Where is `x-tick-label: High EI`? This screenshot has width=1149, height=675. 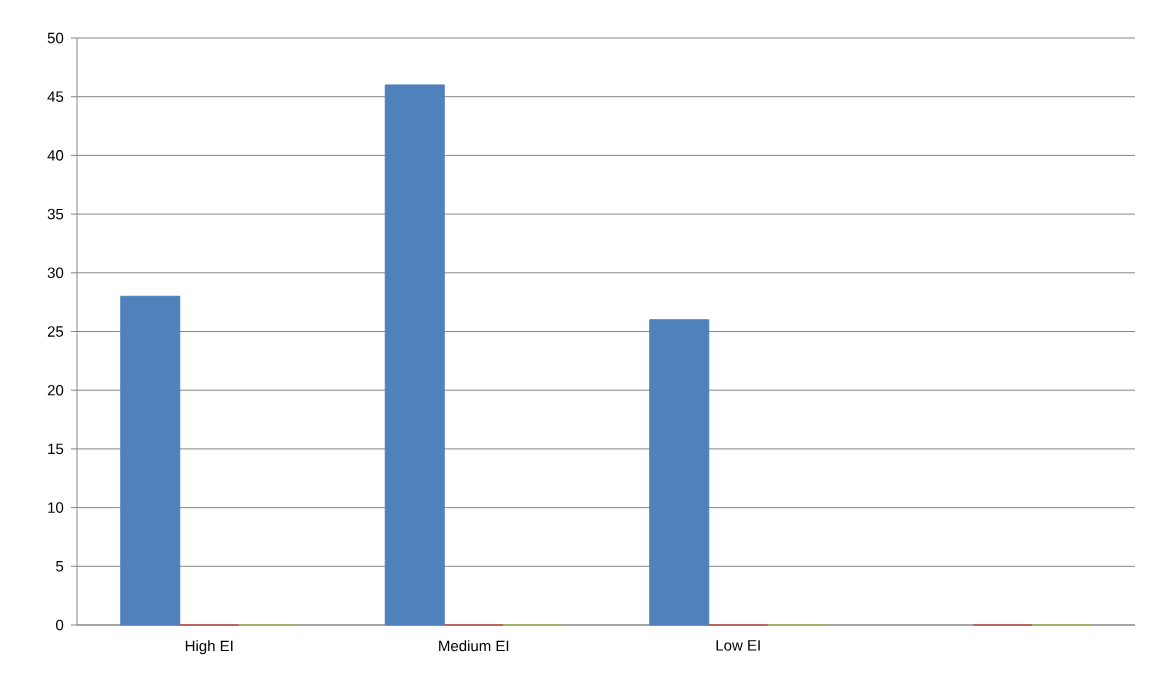
x-tick-label: High EI is located at coordinates (209, 647).